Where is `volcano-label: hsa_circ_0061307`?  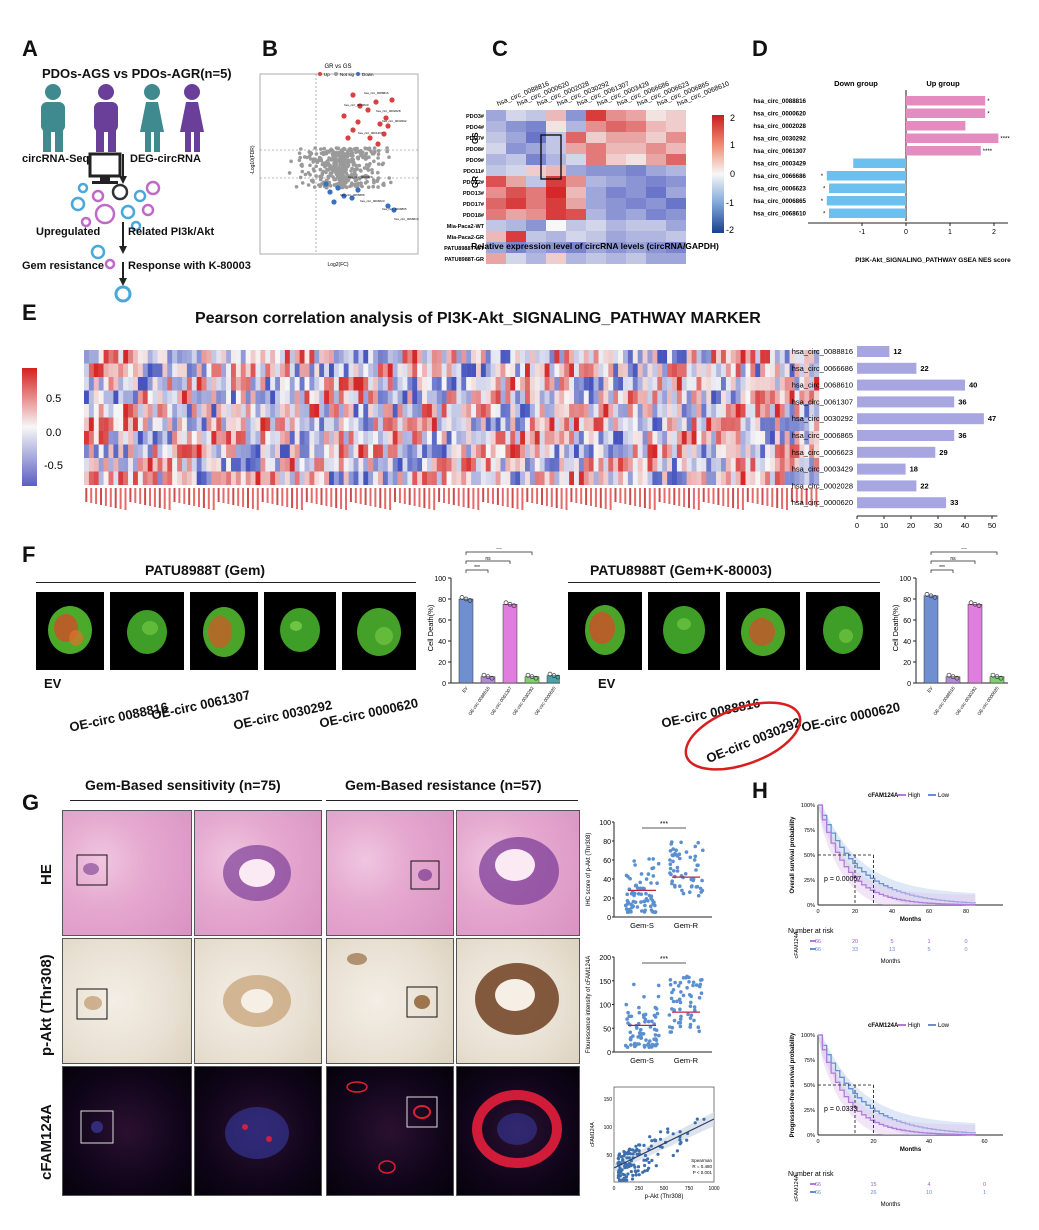 volcano-label: hsa_circ_0061307 is located at coordinates (370, 133).